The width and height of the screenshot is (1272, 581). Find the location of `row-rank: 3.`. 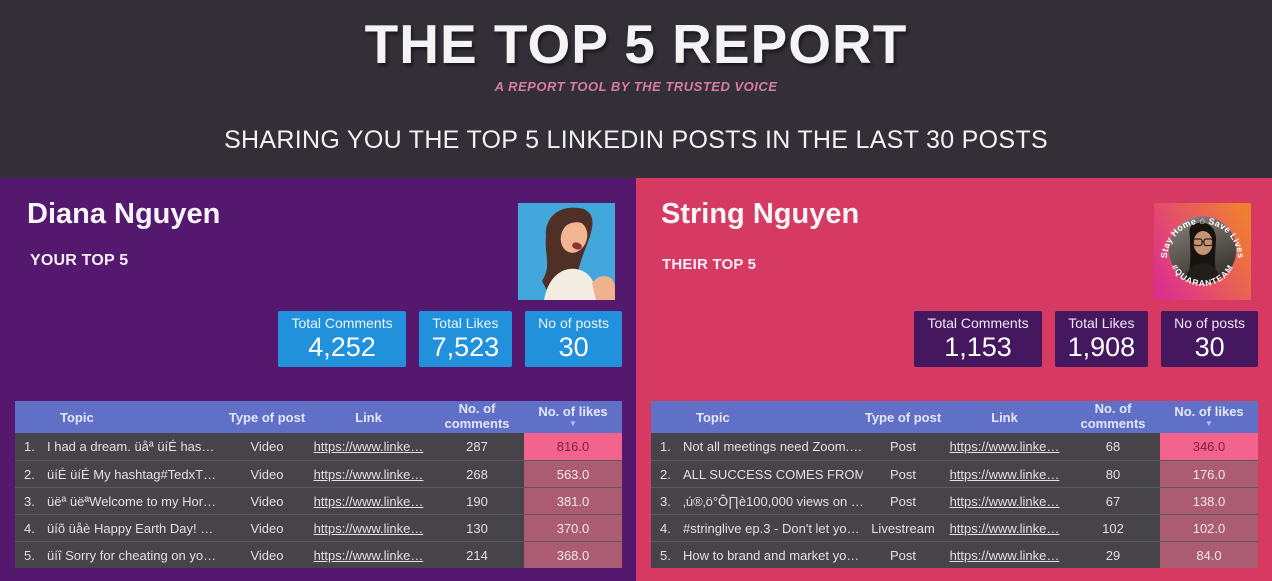

row-rank: 3. is located at coordinates (29, 501).